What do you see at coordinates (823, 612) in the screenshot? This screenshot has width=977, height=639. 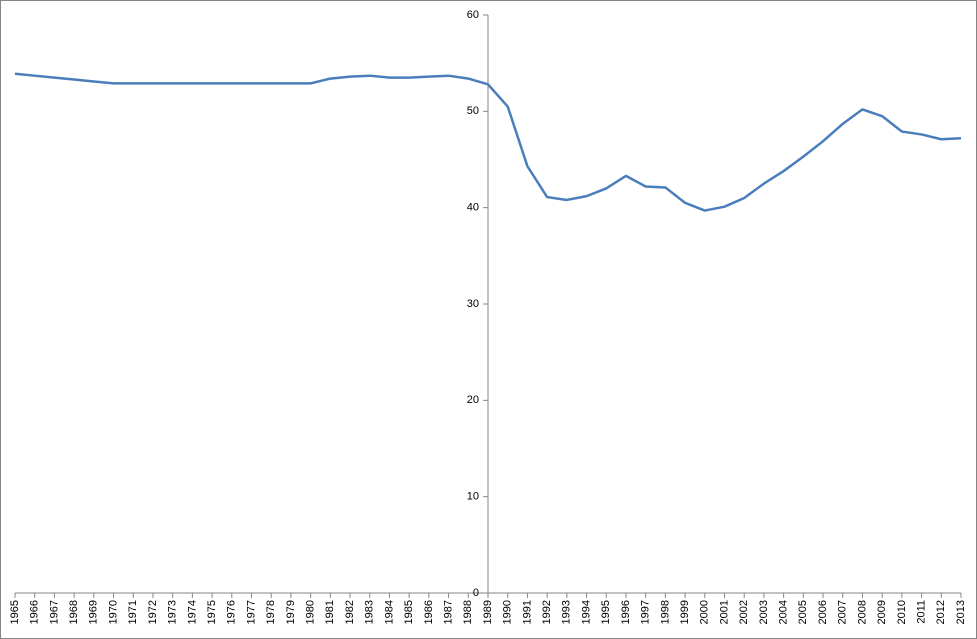 I see `x-tick-label: 2006` at bounding box center [823, 612].